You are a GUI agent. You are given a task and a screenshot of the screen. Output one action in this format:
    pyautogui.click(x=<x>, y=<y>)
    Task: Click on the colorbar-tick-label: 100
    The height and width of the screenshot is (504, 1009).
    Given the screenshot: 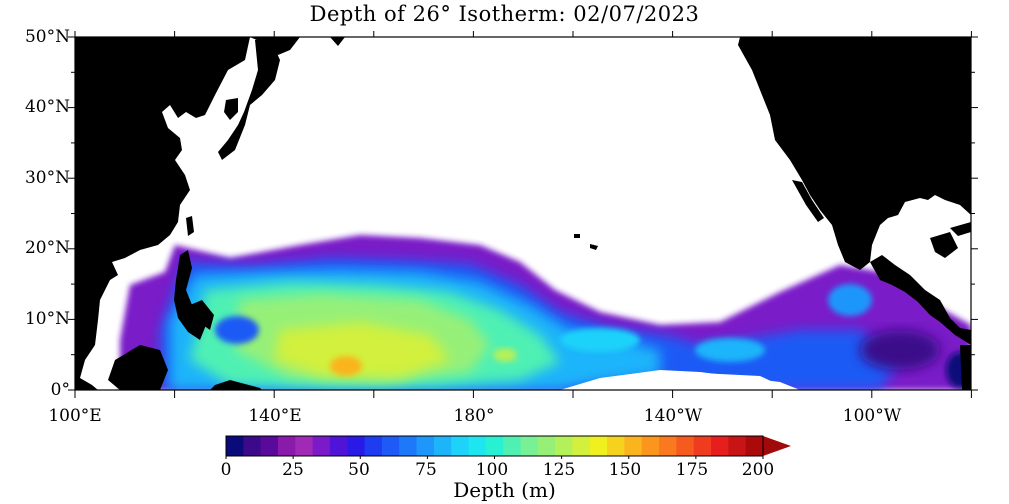 What is the action you would take?
    pyautogui.click(x=492, y=470)
    